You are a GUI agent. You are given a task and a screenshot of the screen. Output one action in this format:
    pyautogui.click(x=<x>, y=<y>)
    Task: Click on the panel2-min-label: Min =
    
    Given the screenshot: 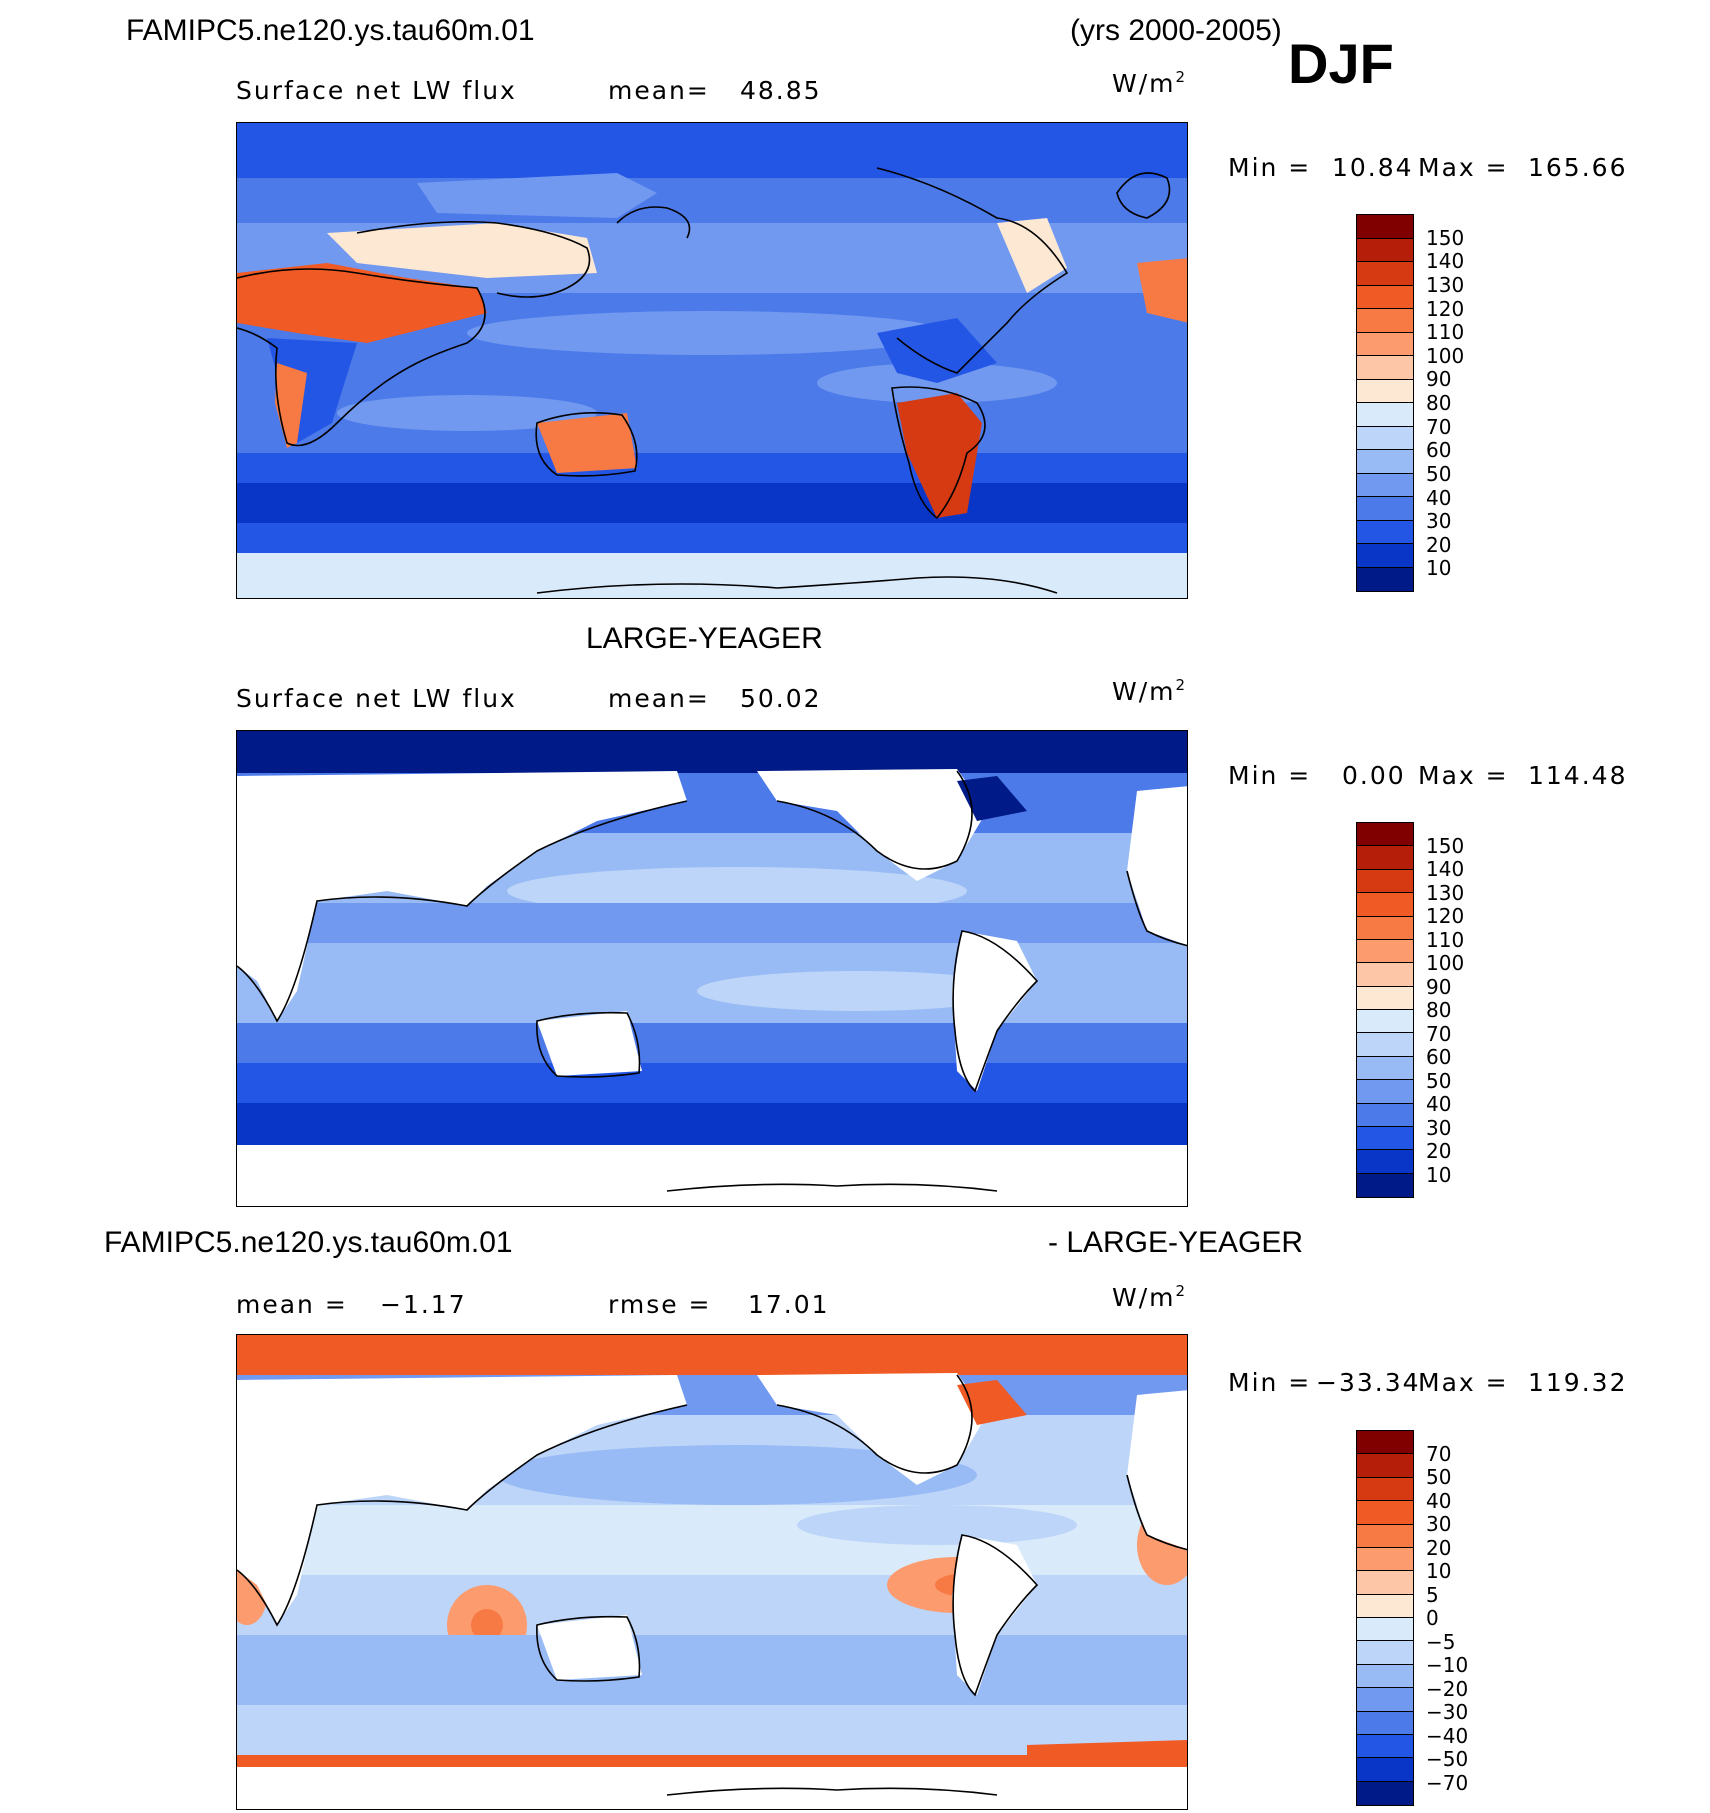 What is the action you would take?
    pyautogui.click(x=1270, y=775)
    